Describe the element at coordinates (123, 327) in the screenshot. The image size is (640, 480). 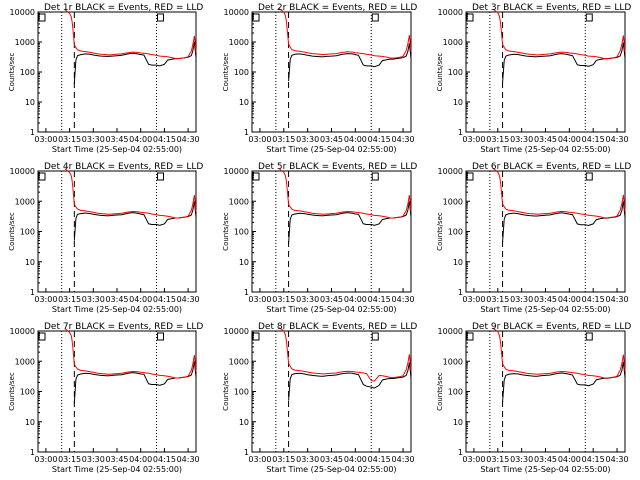
I see `panel-title: Det 7r BLACK = Events, RED = LLD` at that location.